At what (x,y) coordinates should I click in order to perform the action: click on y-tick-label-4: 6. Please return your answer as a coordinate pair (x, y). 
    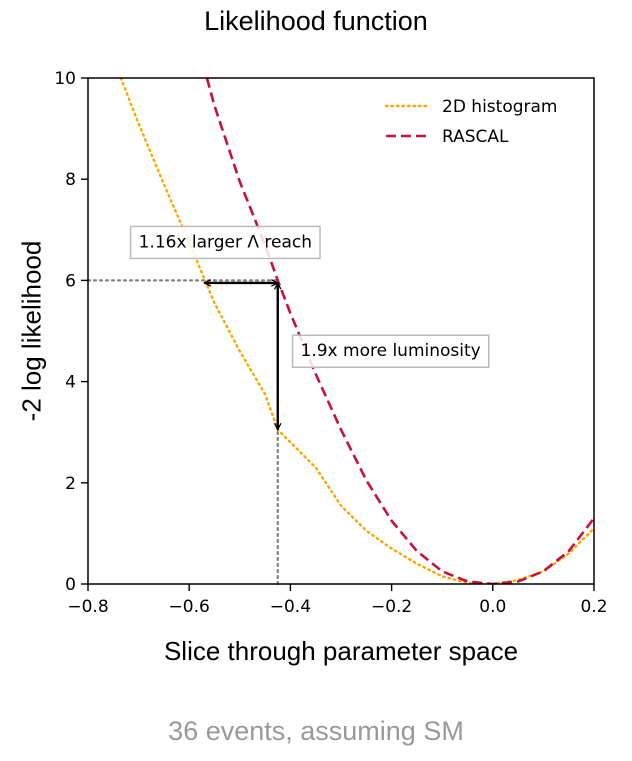
    Looking at the image, I should click on (70, 281).